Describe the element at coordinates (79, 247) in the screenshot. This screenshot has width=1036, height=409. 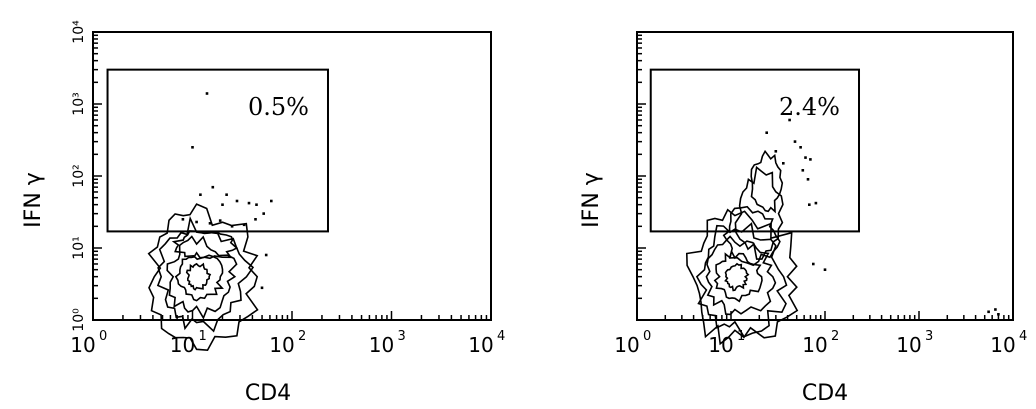
I see `y-tick-label: 10¹` at that location.